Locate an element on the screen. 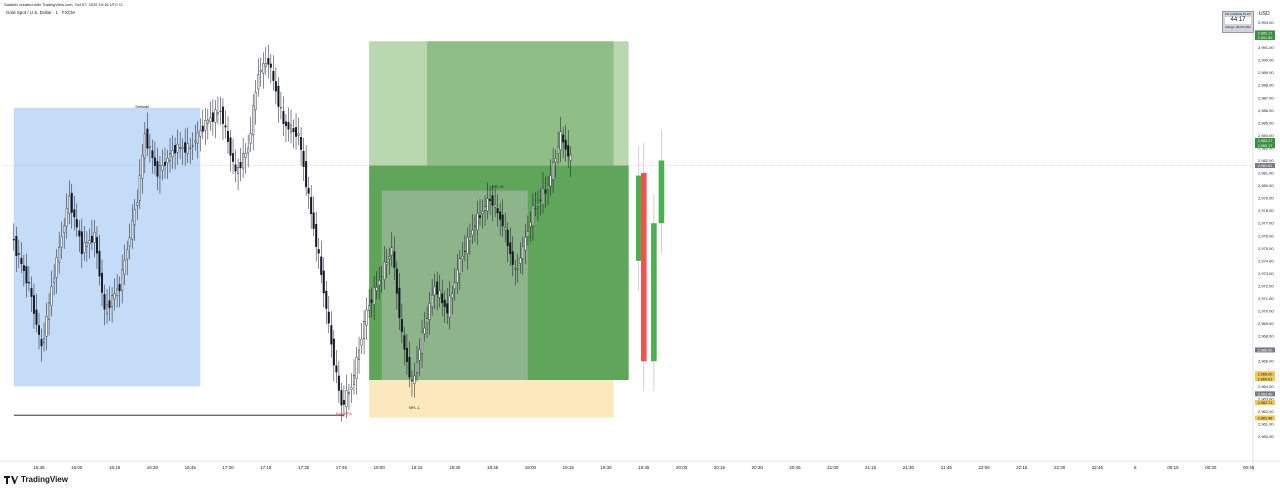 Image resolution: width=1280 pixels, height=490 pixels. y-tick-label: 2,963.00 is located at coordinates (1266, 398).